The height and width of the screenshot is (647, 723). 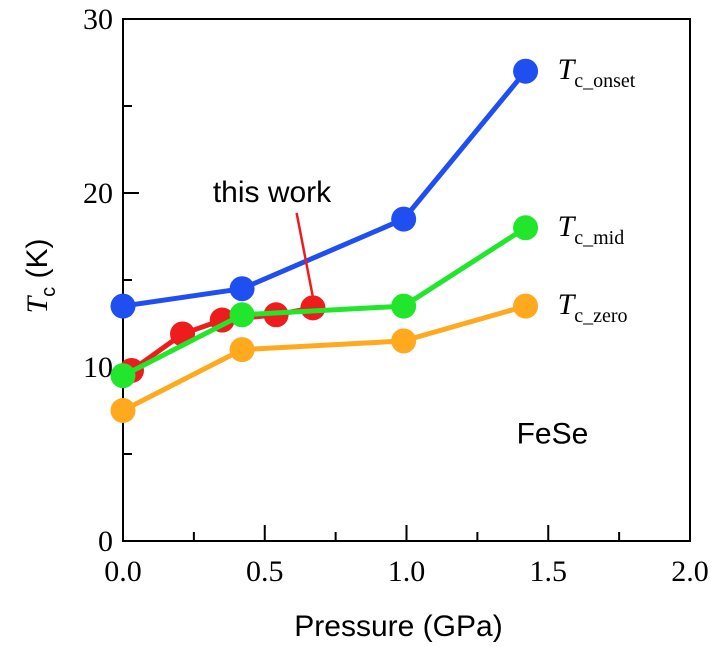 I want to click on annotation-material: FeSe, so click(x=553, y=434).